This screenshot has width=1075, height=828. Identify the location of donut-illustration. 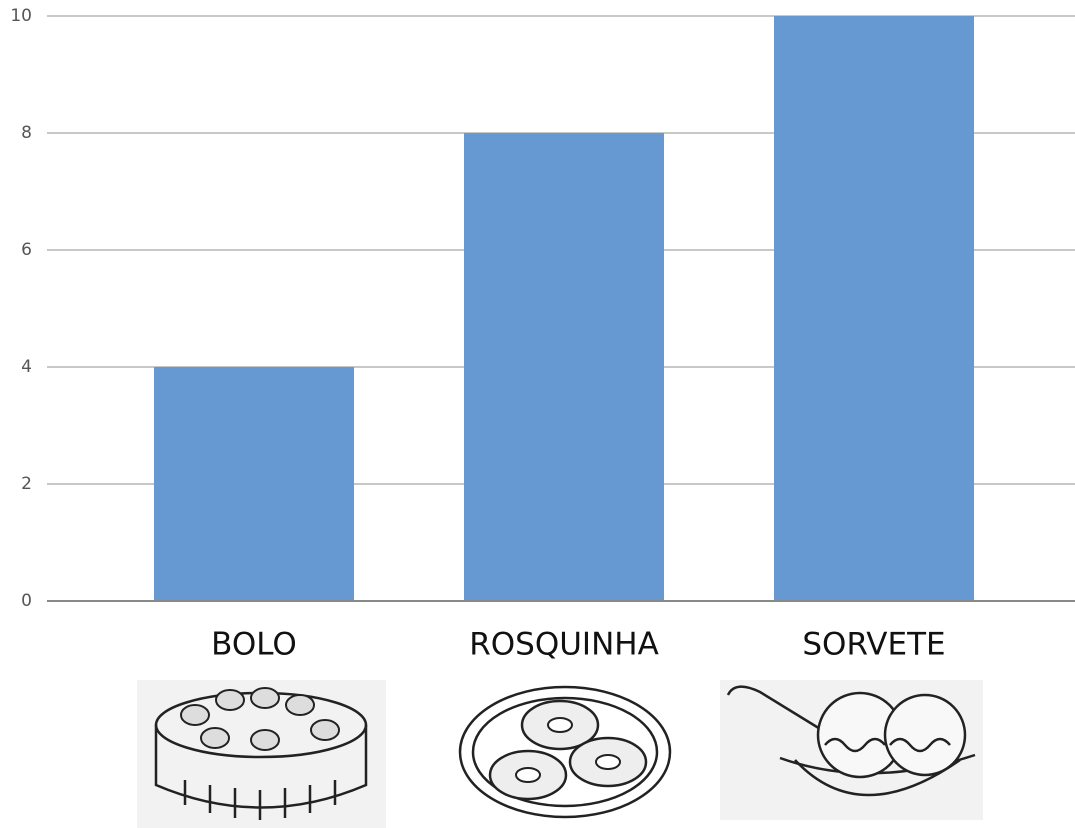
(565, 752).